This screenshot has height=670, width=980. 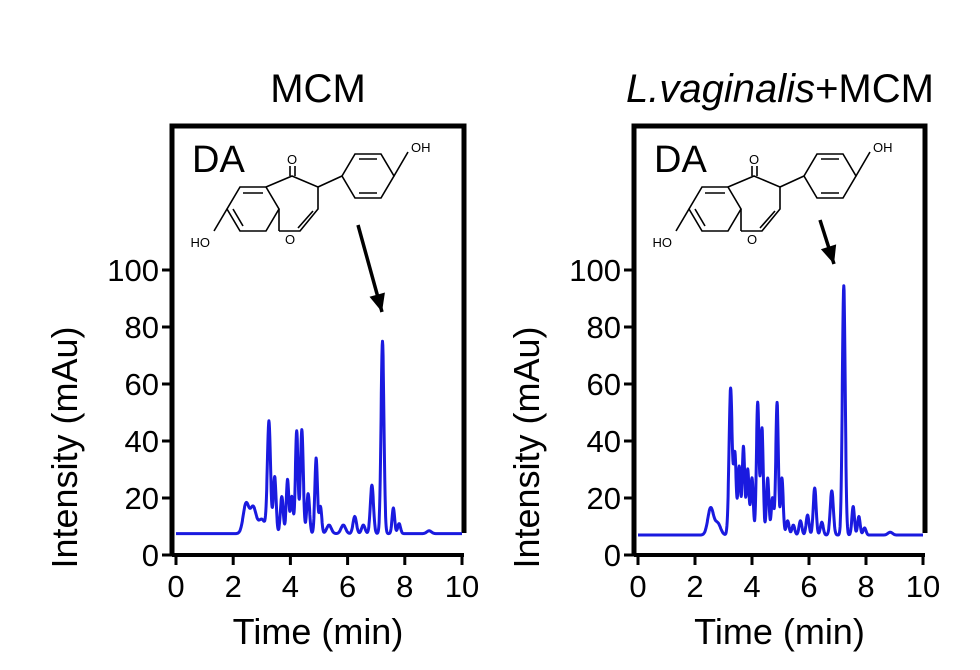 I want to click on chart-title-italic: L.vaginalis, so click(x=720, y=89).